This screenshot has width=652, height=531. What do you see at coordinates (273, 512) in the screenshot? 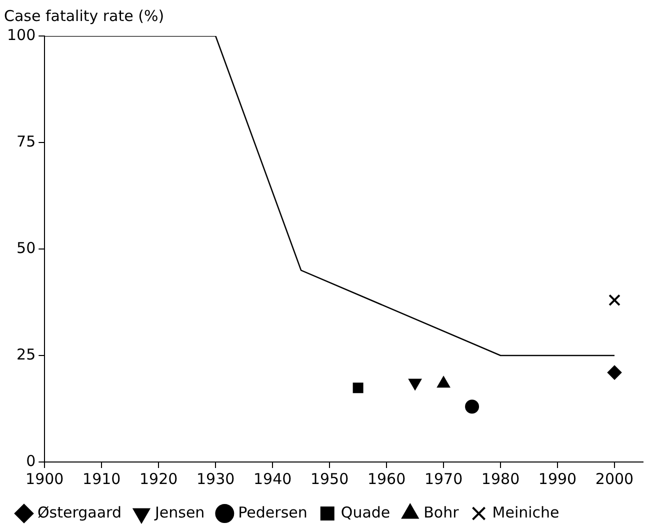
I see `legend-label: Pedersen` at bounding box center [273, 512].